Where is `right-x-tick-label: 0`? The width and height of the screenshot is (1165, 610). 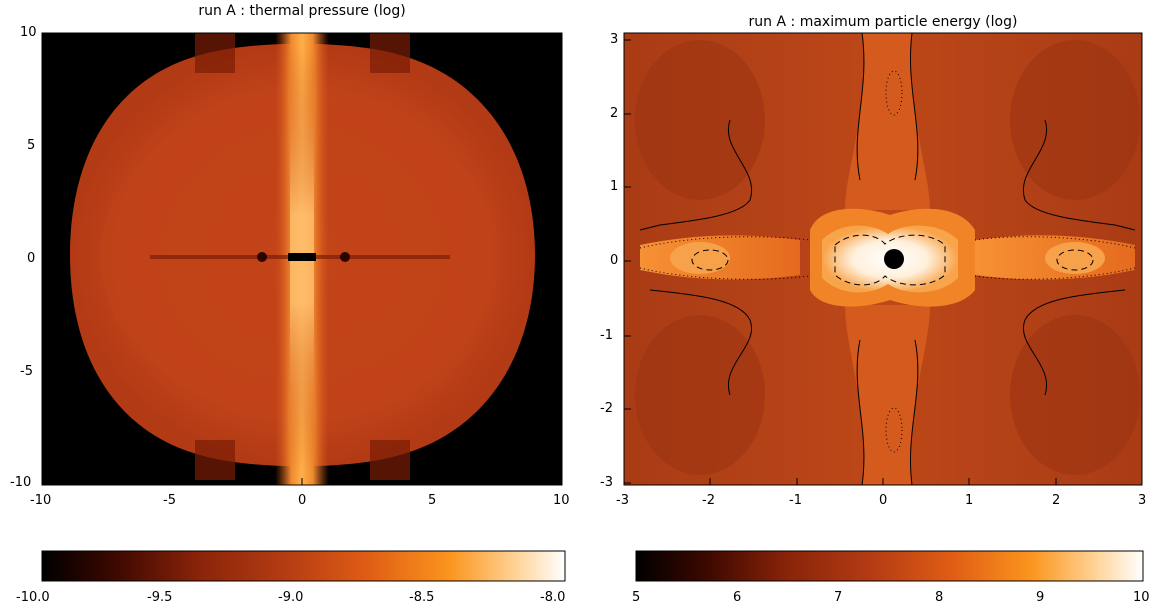
right-x-tick-label: 0 is located at coordinates (883, 500).